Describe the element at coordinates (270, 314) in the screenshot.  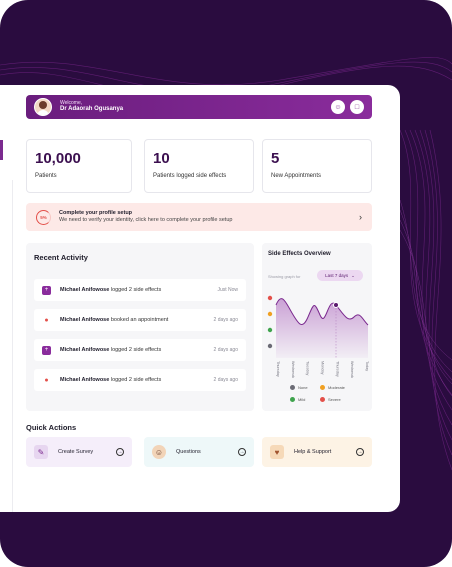
I see `severity-dot-moderate` at that location.